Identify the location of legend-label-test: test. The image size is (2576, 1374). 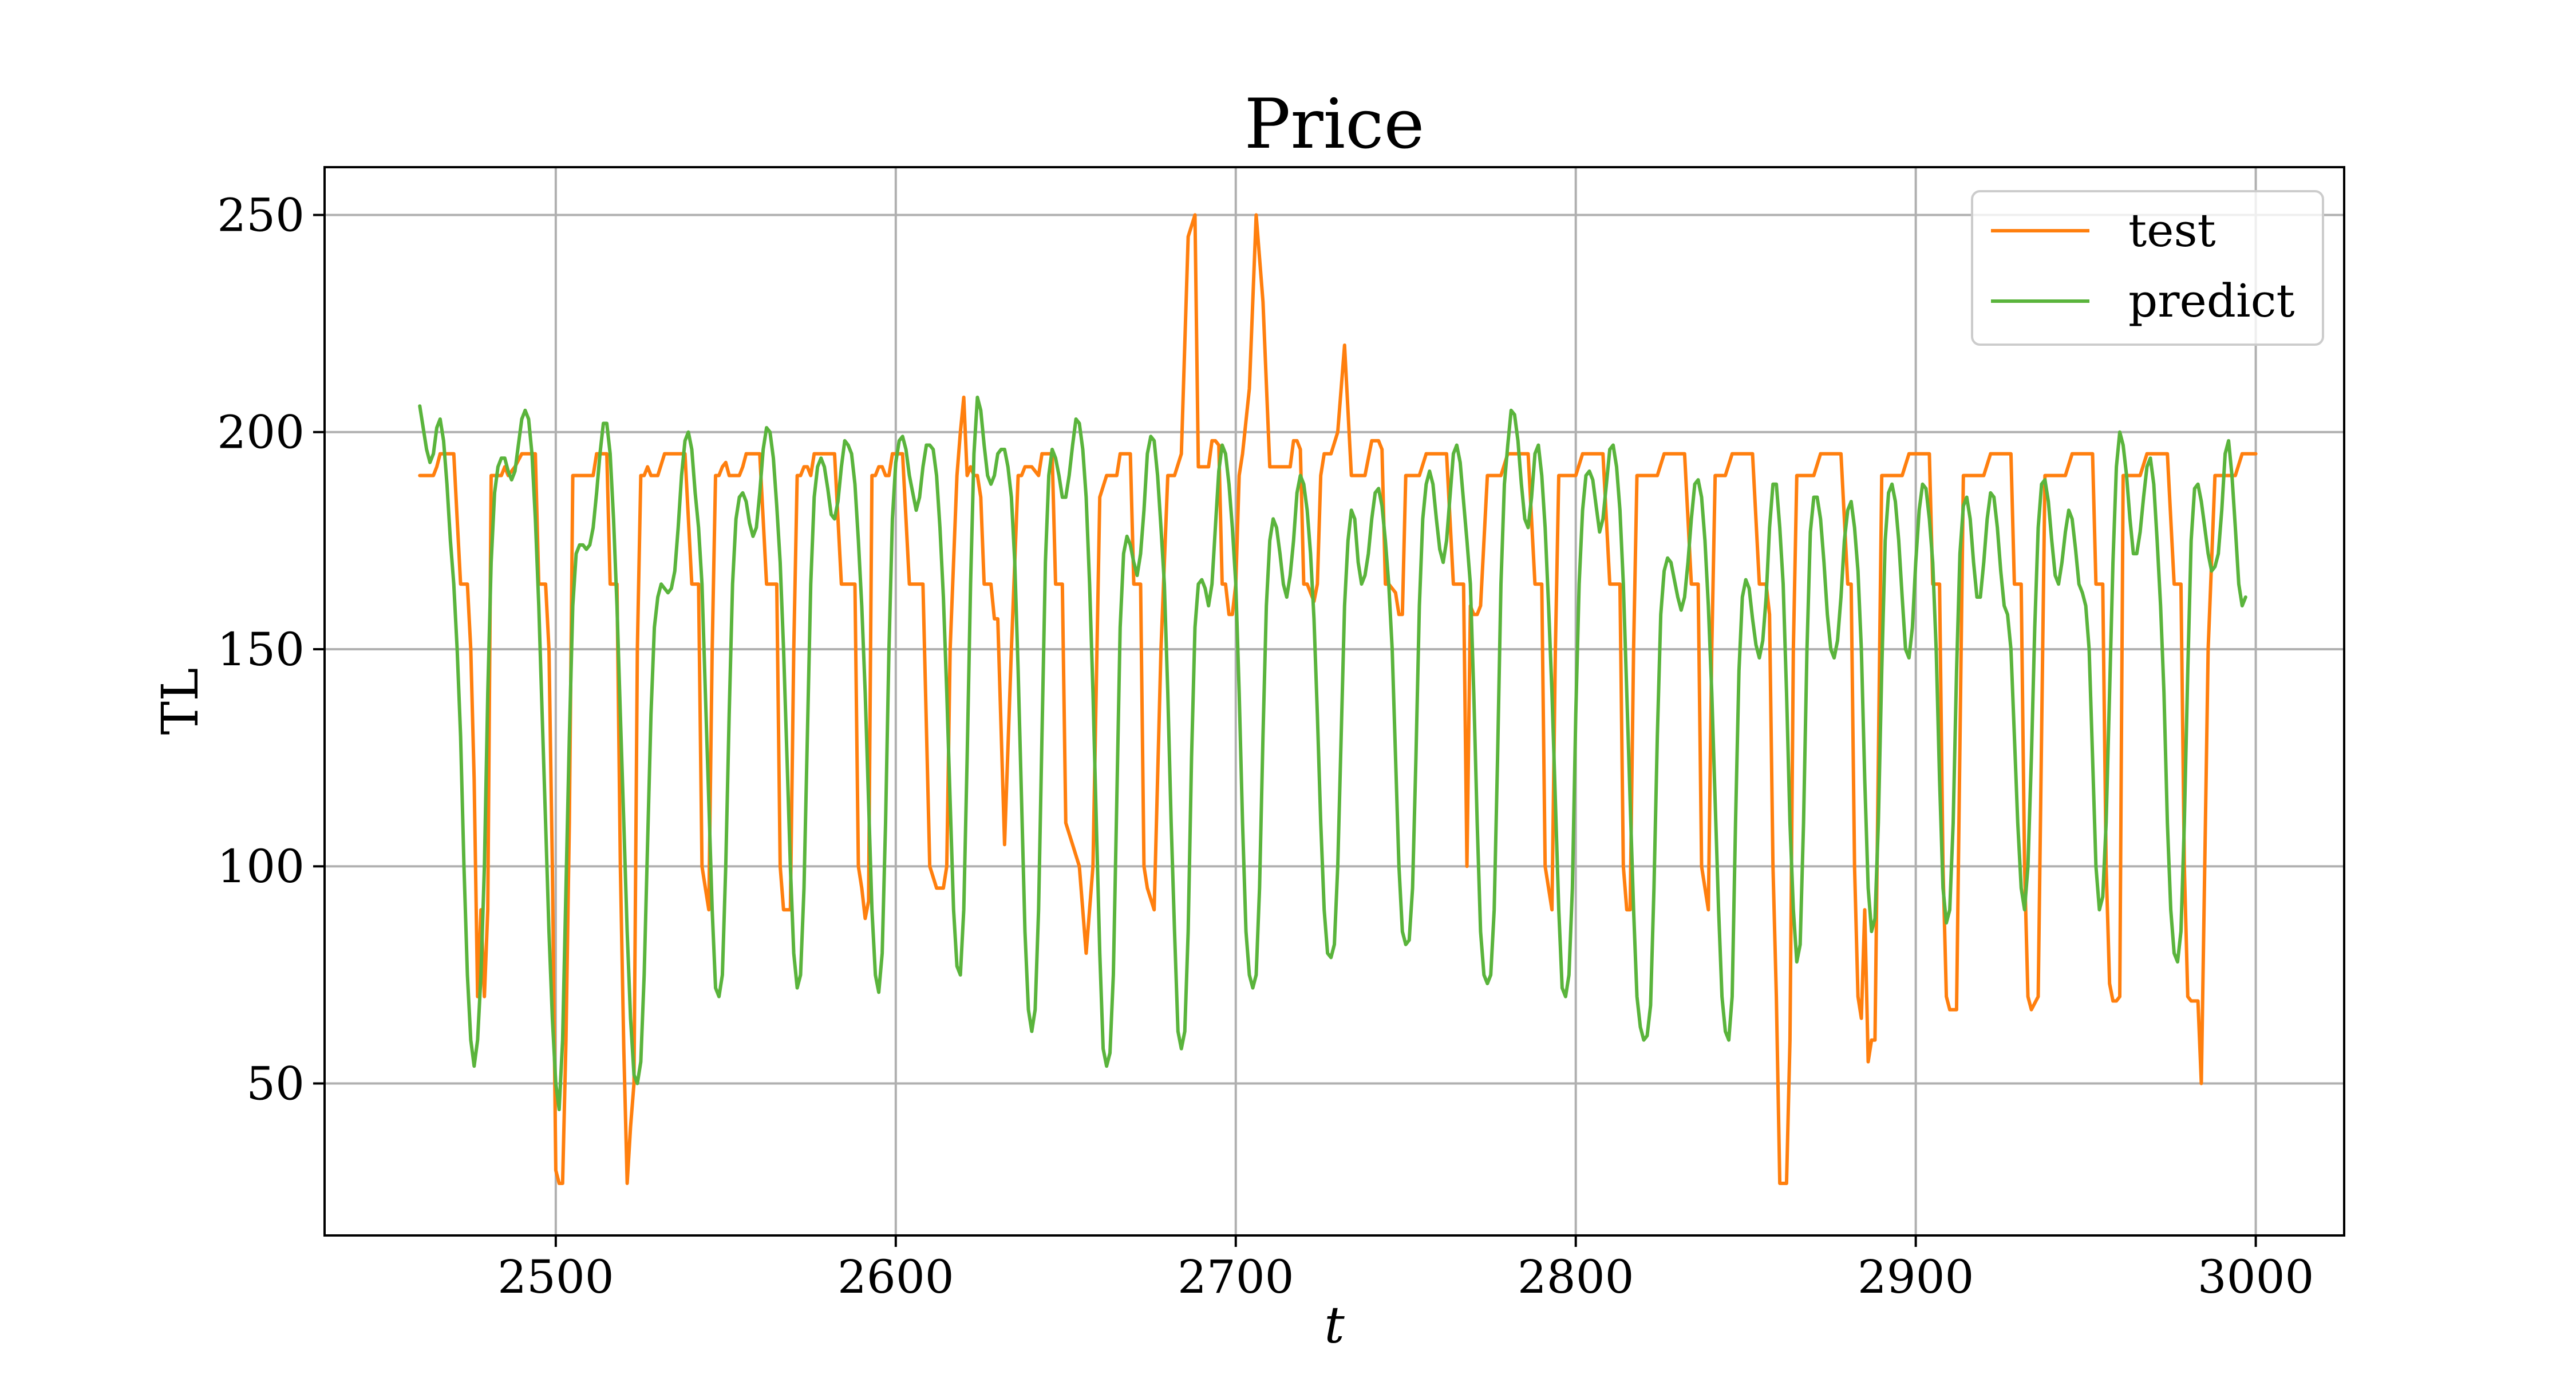
(2172, 231).